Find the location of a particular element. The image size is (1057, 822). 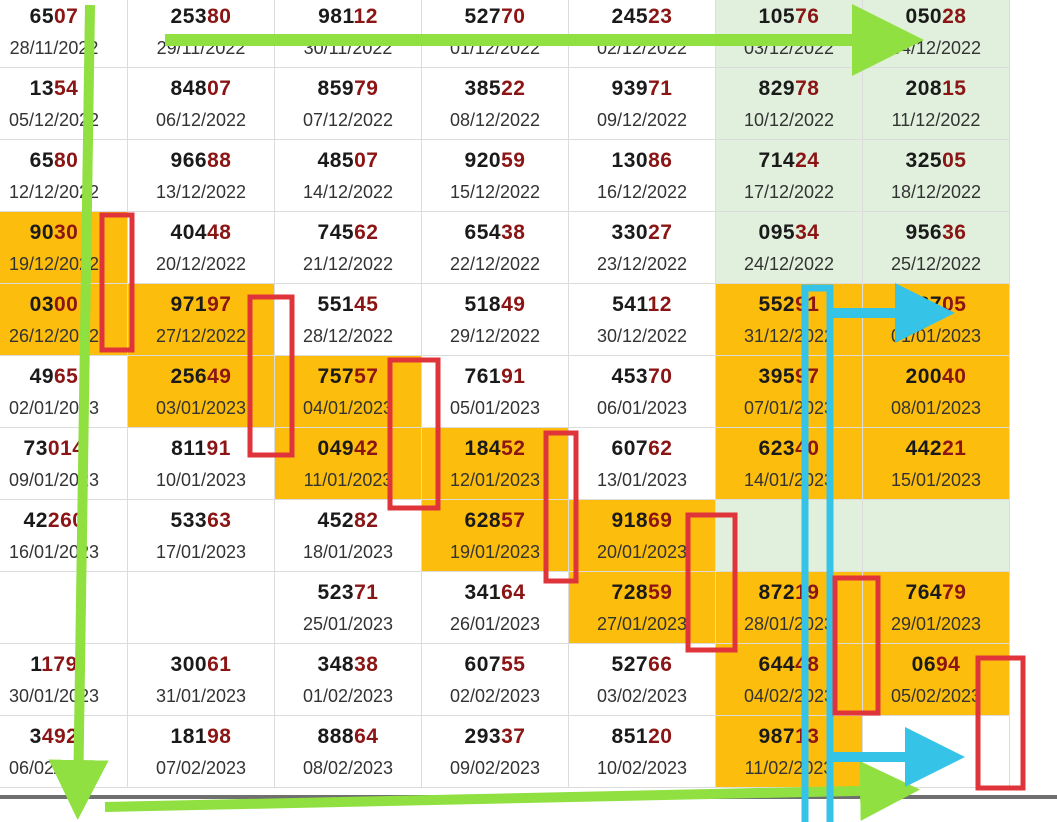

result-number: 95636 is located at coordinates (936, 233).